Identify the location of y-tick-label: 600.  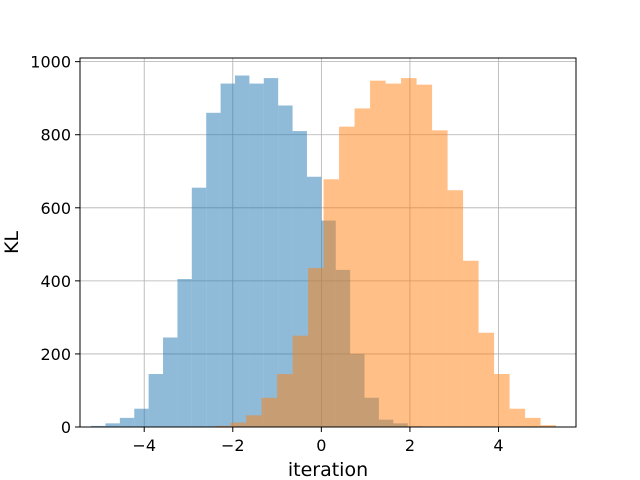
(55, 208).